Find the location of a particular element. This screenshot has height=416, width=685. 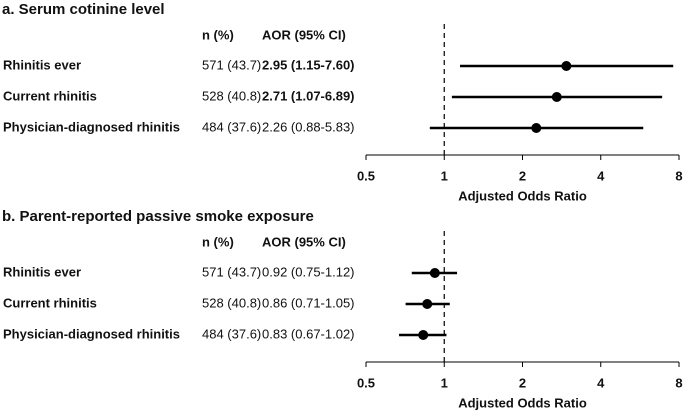

value-label: 0.86 (0.71-1.05) is located at coordinates (308, 302).